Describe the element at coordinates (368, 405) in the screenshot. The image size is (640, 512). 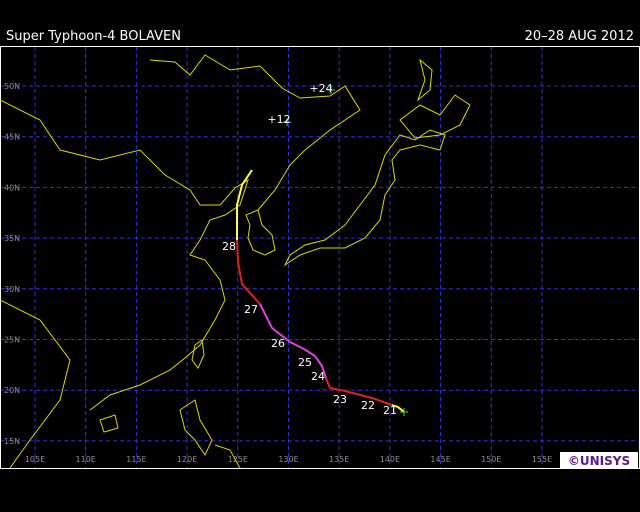
I see `day-label: 22` at that location.